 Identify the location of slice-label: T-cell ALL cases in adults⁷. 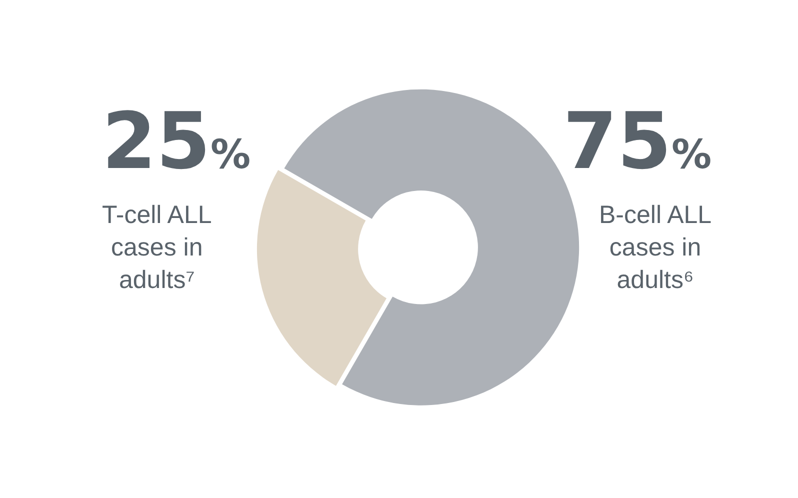
(157, 247).